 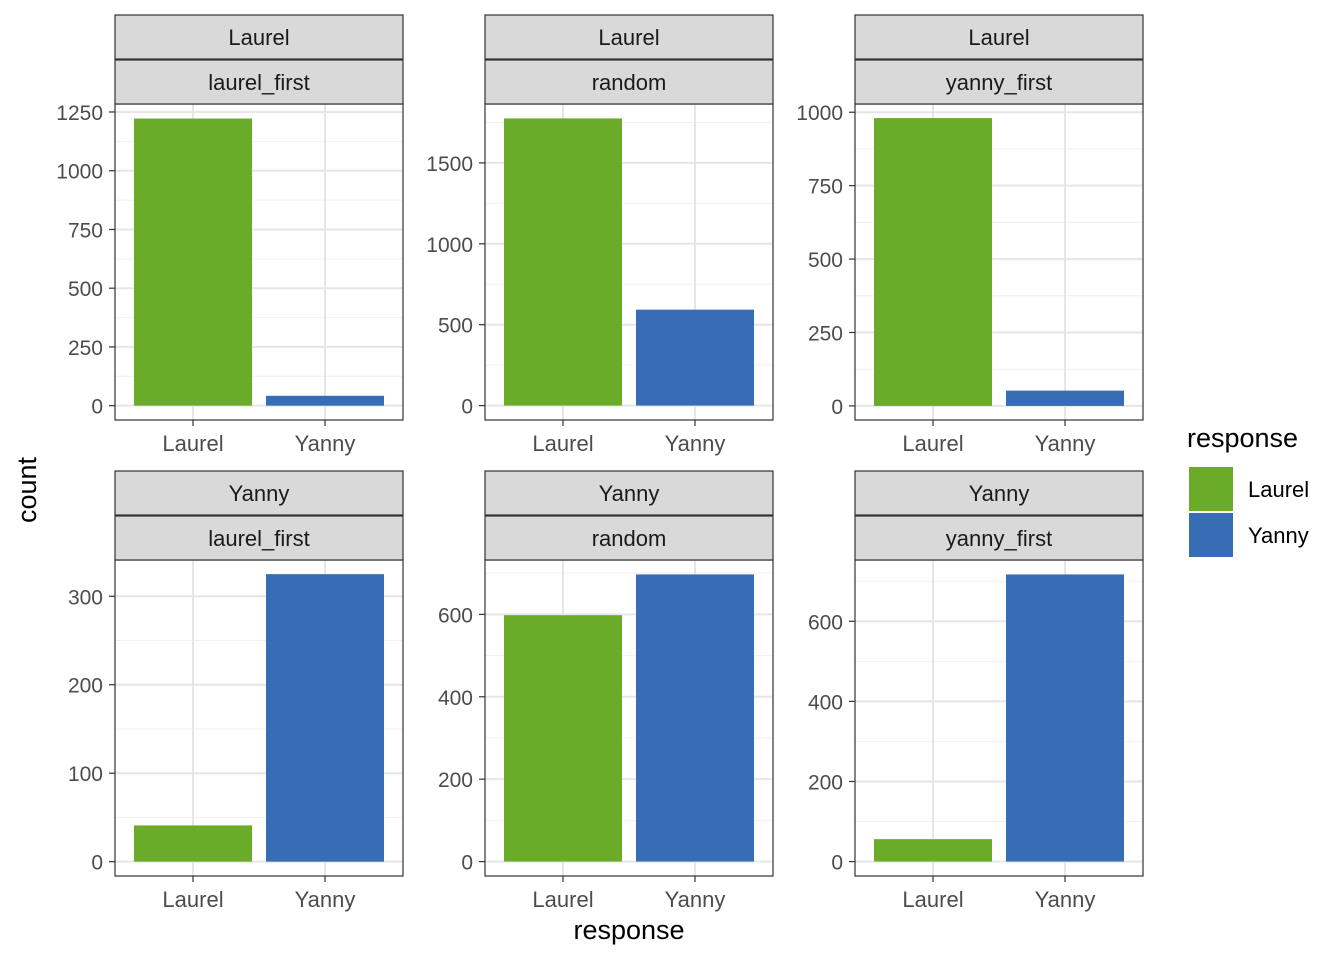 I want to click on facet-panel-yanny-random: Yanny random 0 200 400 600 Laurel Yanny, so click(x=606, y=691).